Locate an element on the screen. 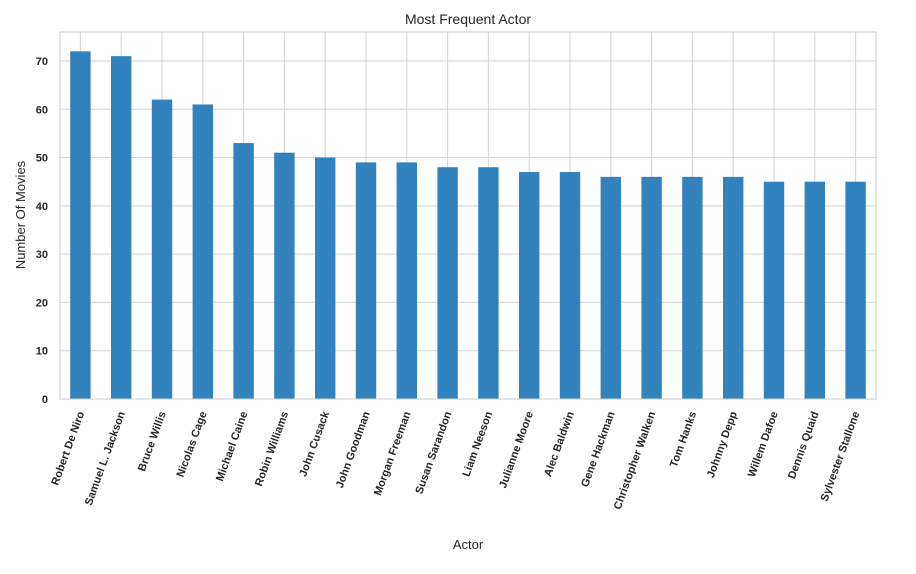 This screenshot has width=916, height=574. chart-title: Most Frequent Actor is located at coordinates (468, 19).